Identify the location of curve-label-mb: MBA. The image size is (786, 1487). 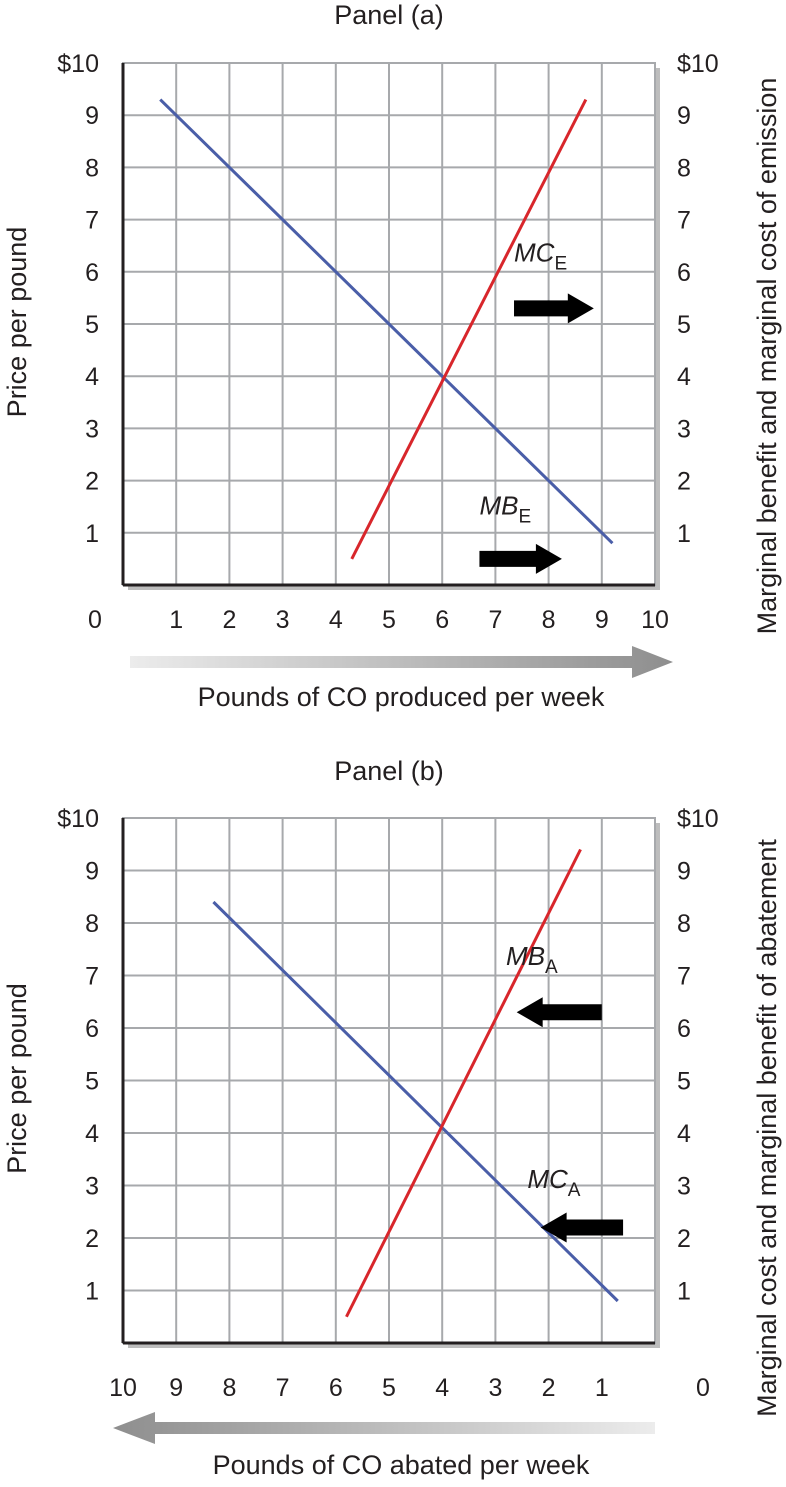
(532, 959).